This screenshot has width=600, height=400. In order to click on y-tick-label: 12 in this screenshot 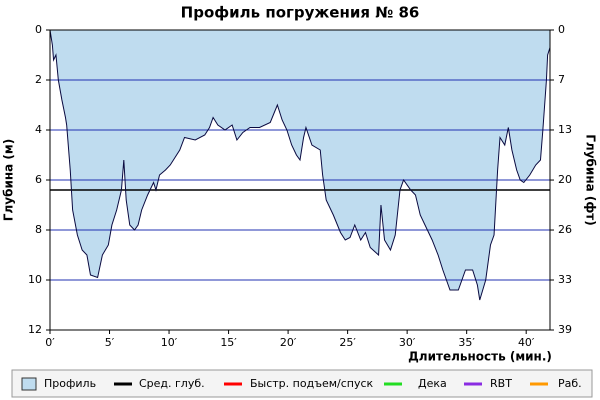, I will do `click(35, 329)`.